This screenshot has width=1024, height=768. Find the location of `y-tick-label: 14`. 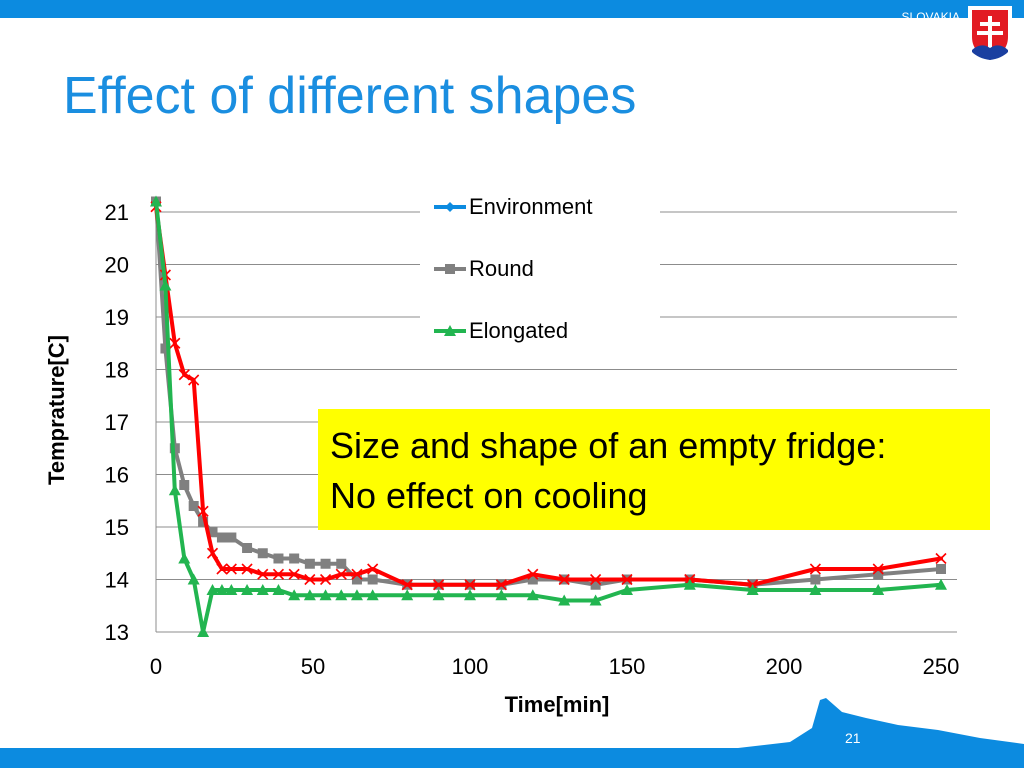

y-tick-label: 14 is located at coordinates (117, 580).